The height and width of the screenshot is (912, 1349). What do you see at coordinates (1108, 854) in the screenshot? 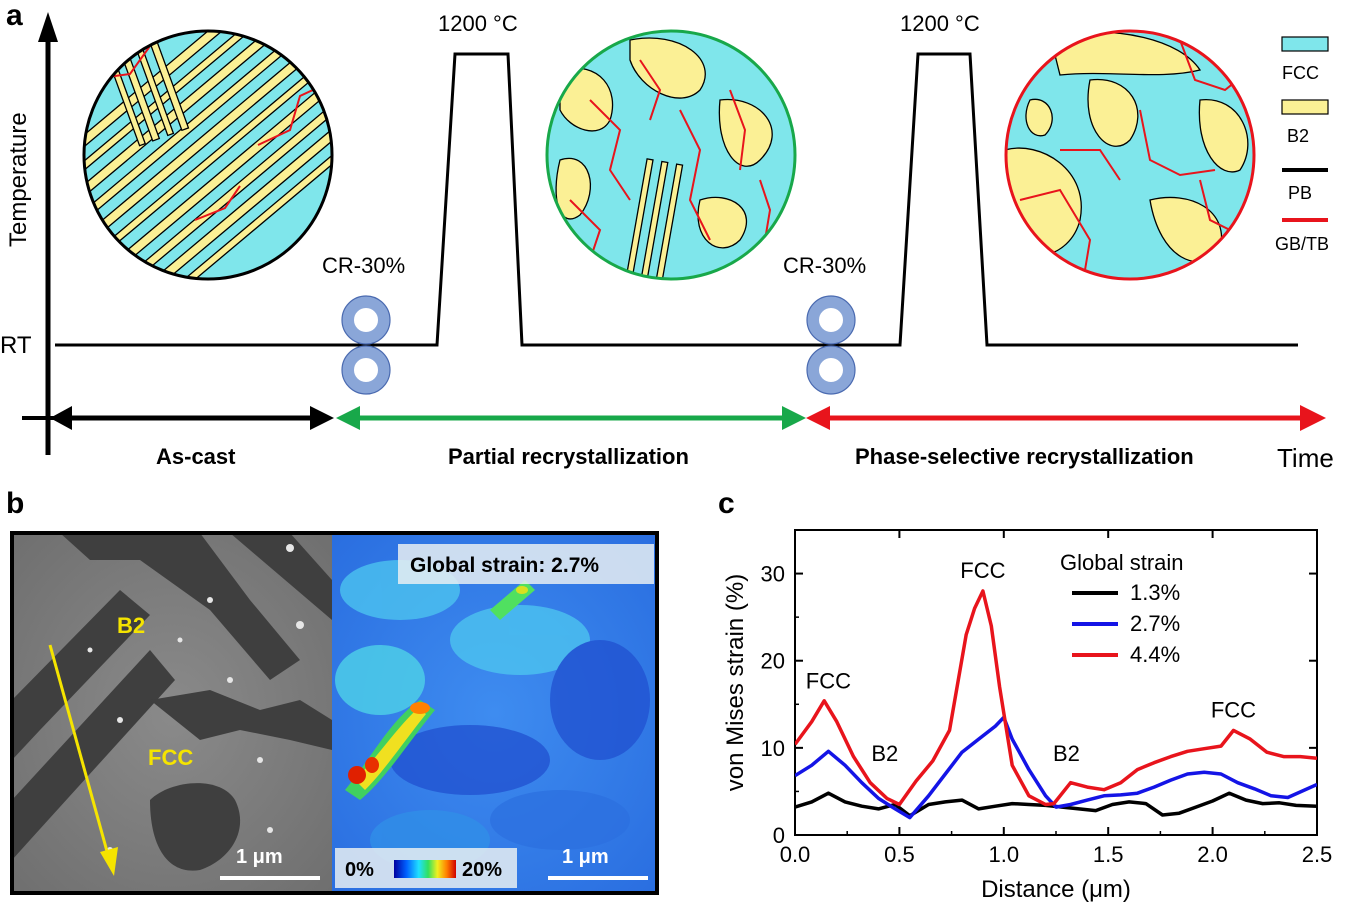
I see `x-tick-label: 1.5` at bounding box center [1108, 854].